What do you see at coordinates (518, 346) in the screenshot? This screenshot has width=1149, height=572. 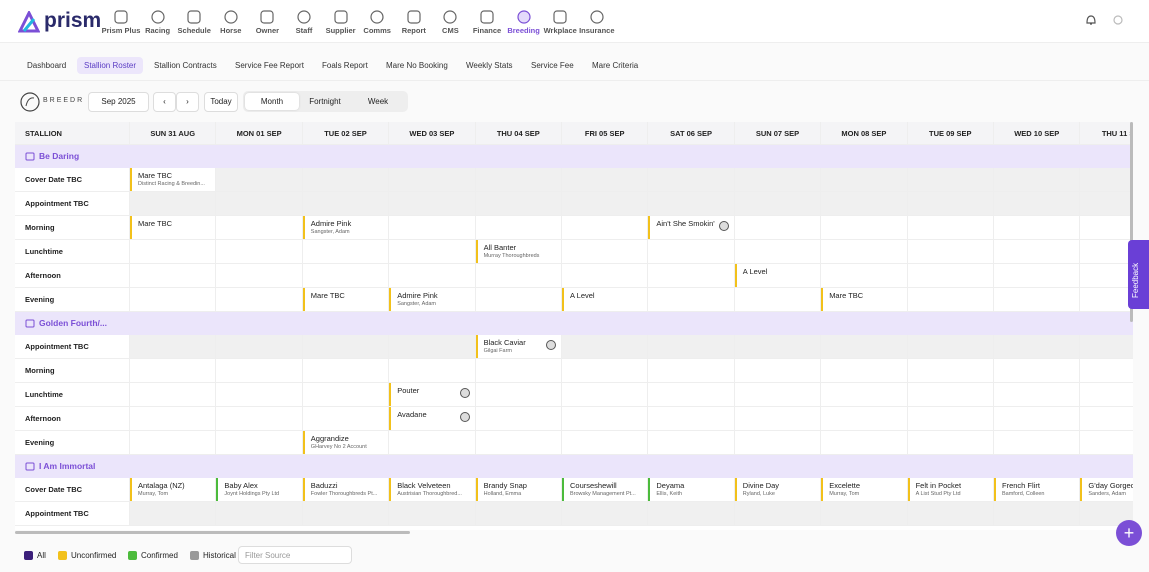 I see `booking: Black Caviar Gilgai Farm` at bounding box center [518, 346].